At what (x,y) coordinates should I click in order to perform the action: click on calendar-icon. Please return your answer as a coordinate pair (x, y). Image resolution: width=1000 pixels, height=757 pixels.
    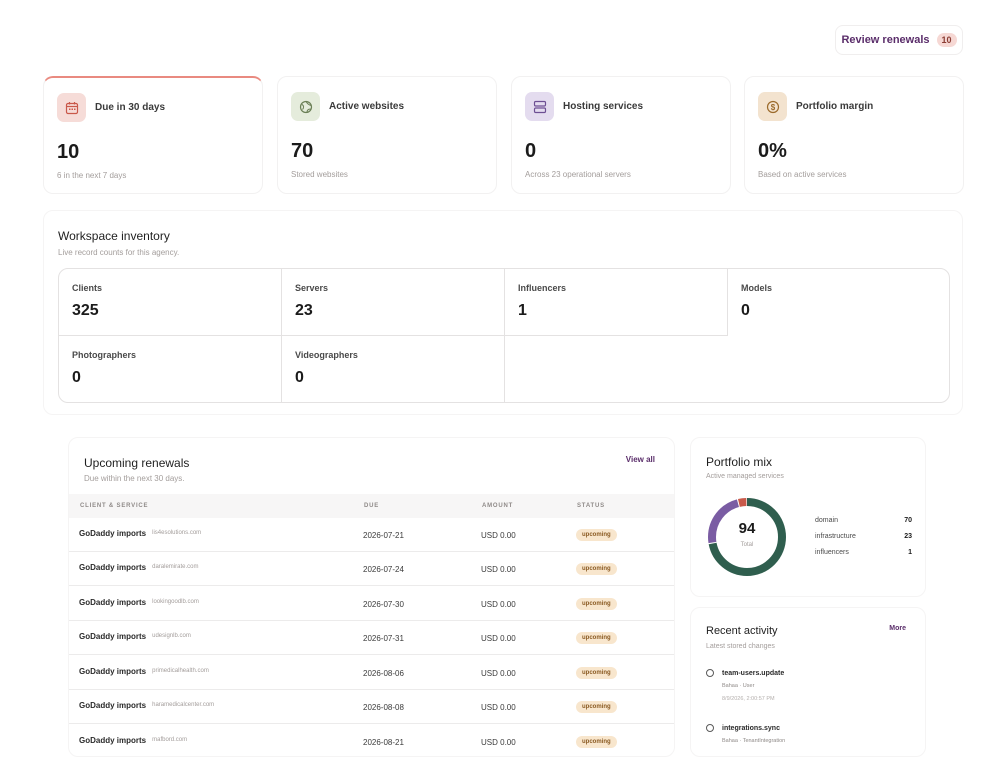
    Looking at the image, I should click on (71, 107).